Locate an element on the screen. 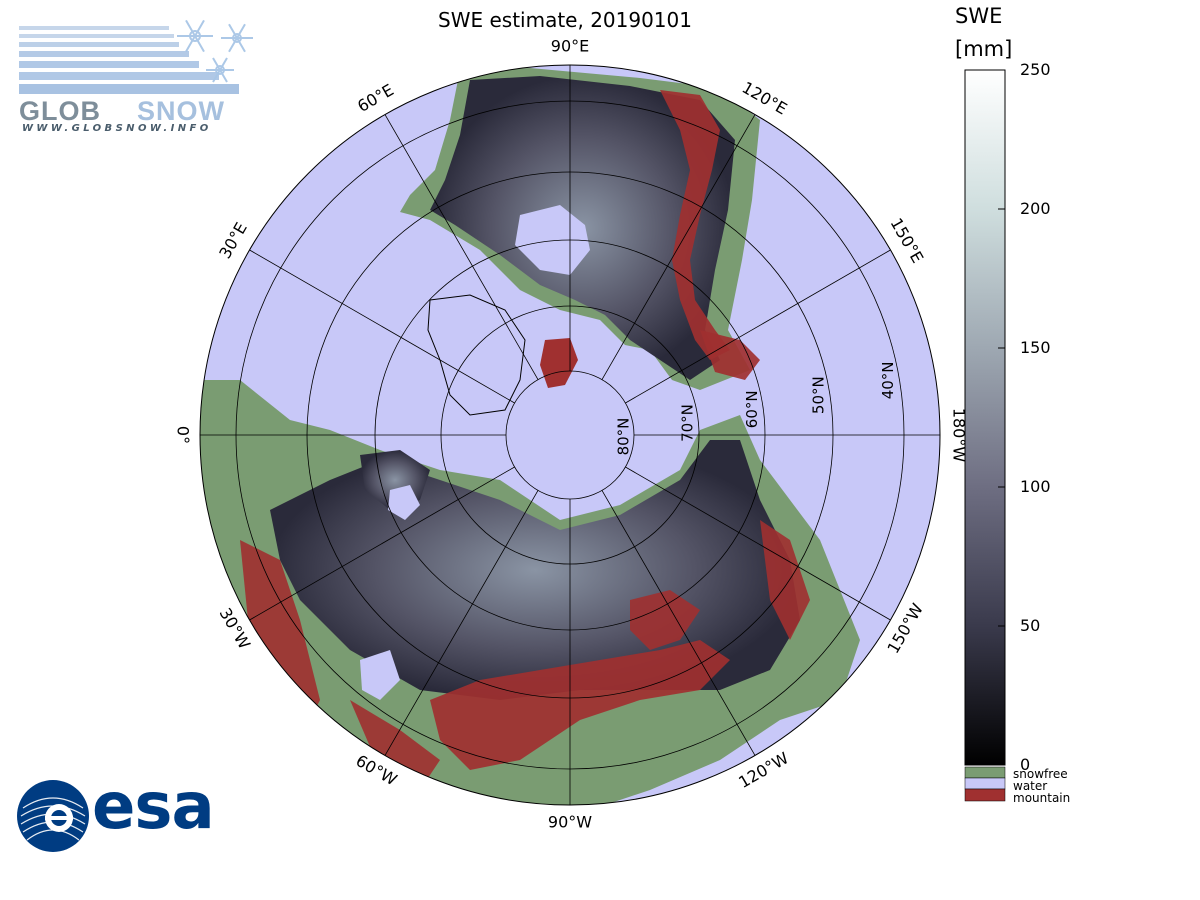  caucasus-mountain is located at coordinates (395, 745).